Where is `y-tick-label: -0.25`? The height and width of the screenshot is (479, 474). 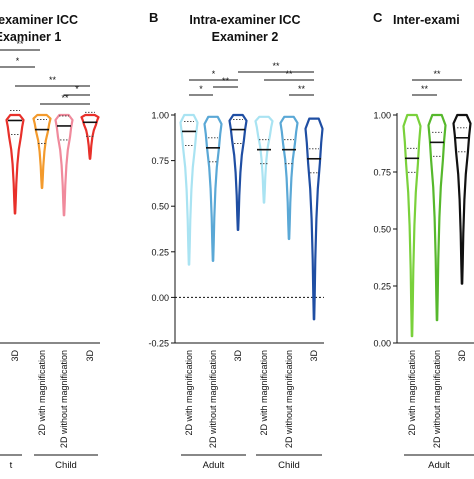
y-tick-label: -0.25 is located at coordinates (158, 344).